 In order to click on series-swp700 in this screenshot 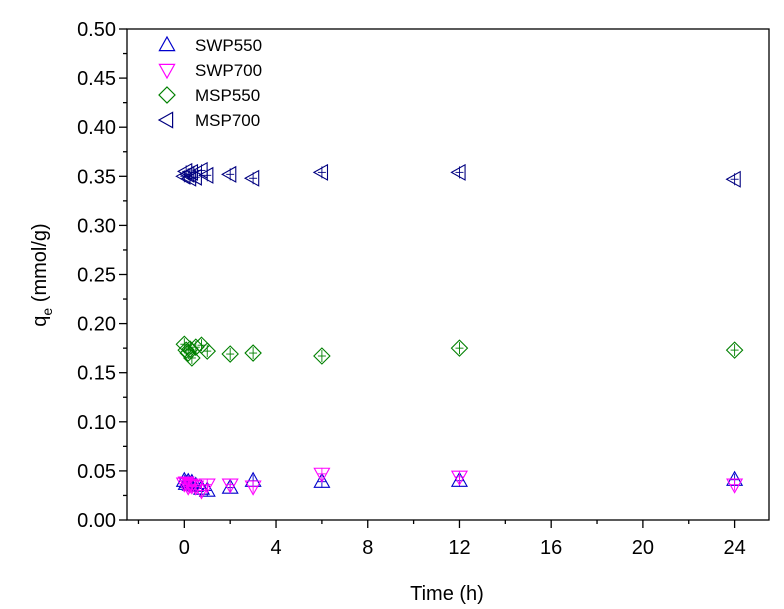, I will do `click(459, 483)`.